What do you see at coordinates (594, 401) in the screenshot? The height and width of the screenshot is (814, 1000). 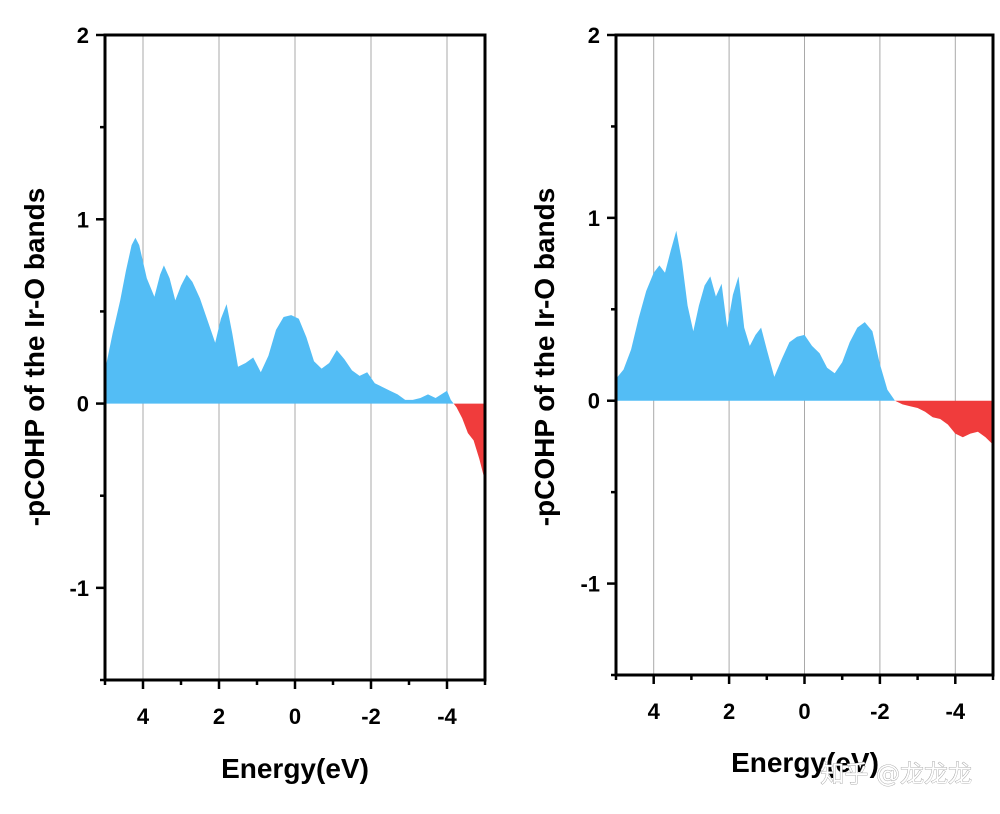 I see `right-y-tick-label-0: 0` at bounding box center [594, 401].